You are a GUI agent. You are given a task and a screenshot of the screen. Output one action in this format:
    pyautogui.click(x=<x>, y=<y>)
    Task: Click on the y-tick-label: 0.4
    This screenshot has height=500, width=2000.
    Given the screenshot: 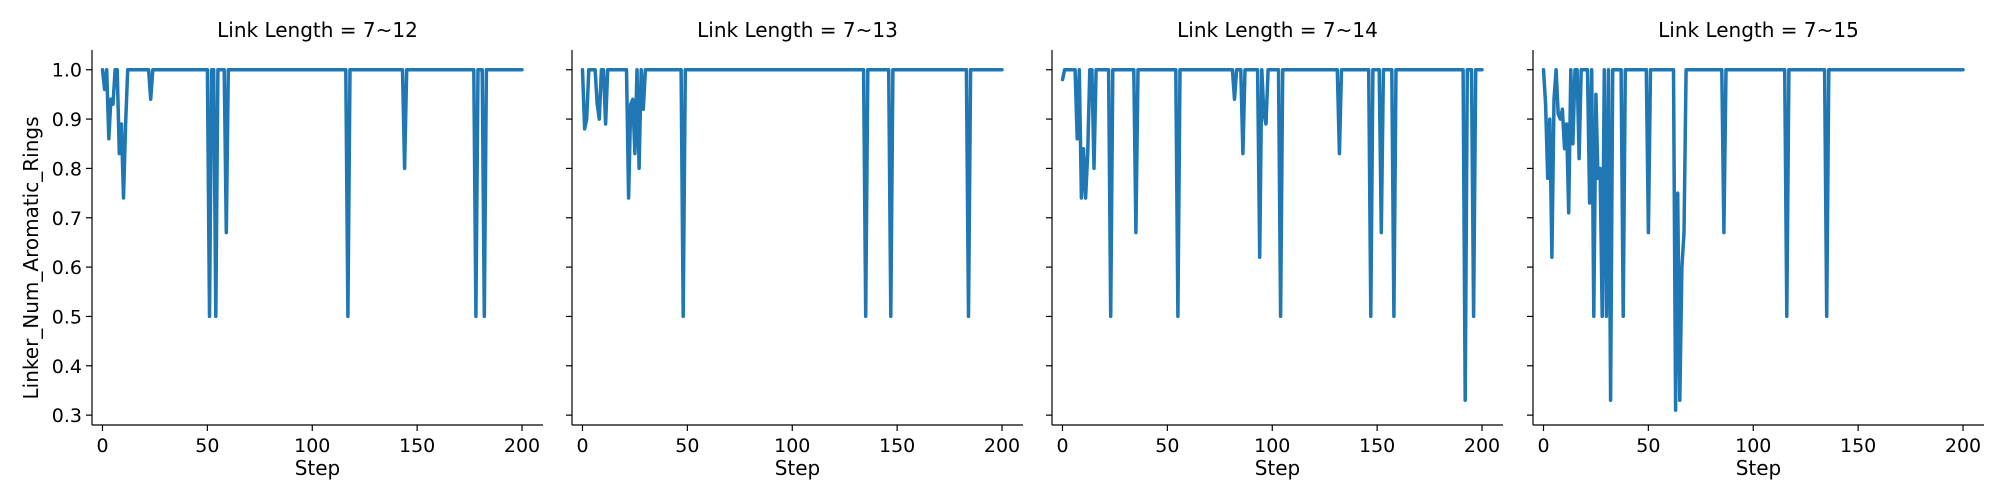 What is the action you would take?
    pyautogui.click(x=67, y=367)
    